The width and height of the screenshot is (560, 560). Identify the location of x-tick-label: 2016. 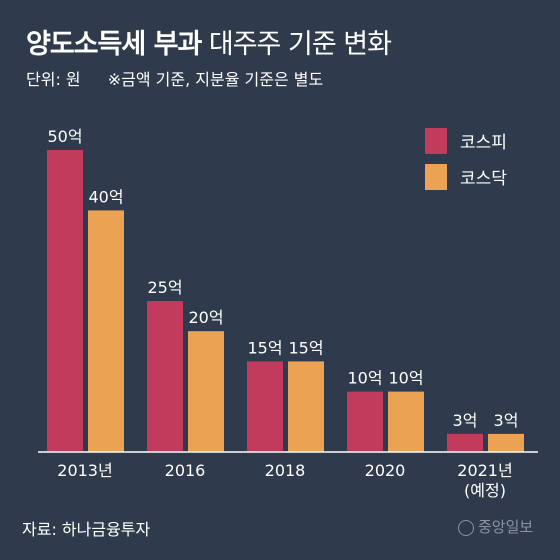
(185, 470).